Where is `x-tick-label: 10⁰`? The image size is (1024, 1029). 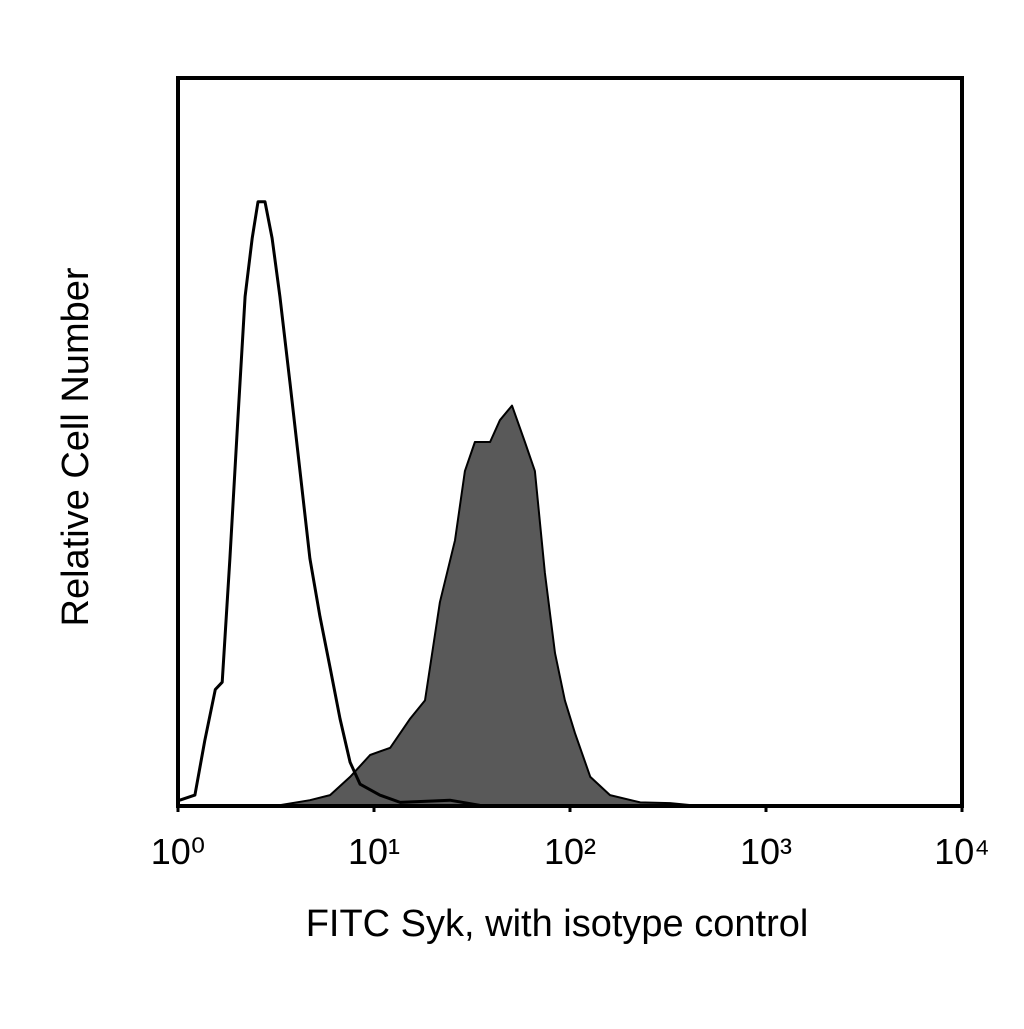 x-tick-label: 10⁰ is located at coordinates (178, 851).